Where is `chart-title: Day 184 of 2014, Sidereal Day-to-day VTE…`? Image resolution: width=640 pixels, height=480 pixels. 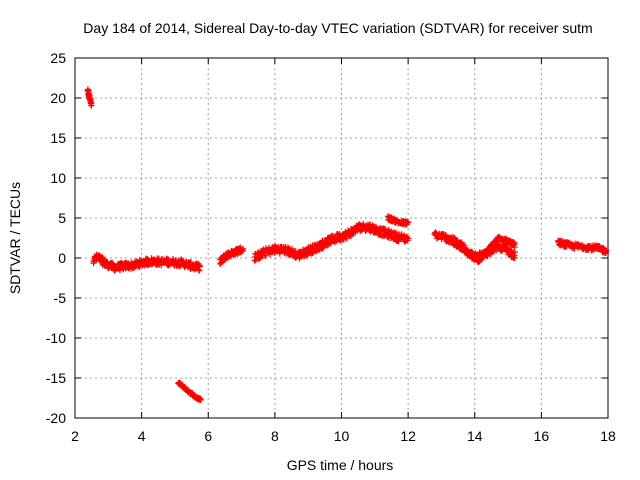
chart-title: Day 184 of 2014, Sidereal Day-to-day VTE… is located at coordinates (337, 28).